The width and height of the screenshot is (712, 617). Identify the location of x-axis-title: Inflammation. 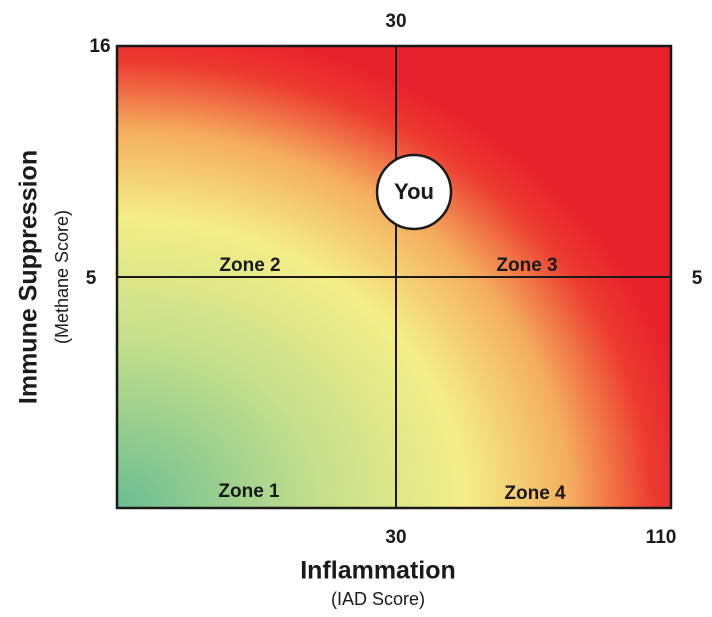
(378, 571).